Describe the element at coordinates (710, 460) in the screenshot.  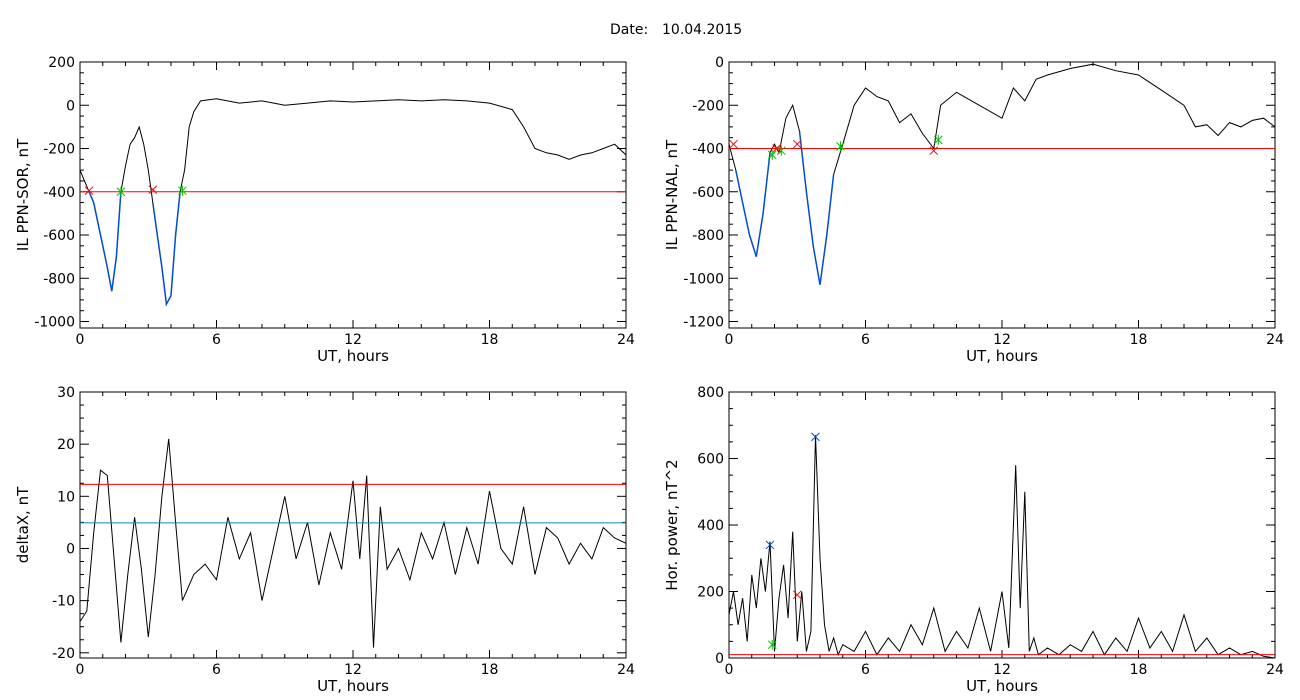
I see `y-tick-label: 600` at that location.